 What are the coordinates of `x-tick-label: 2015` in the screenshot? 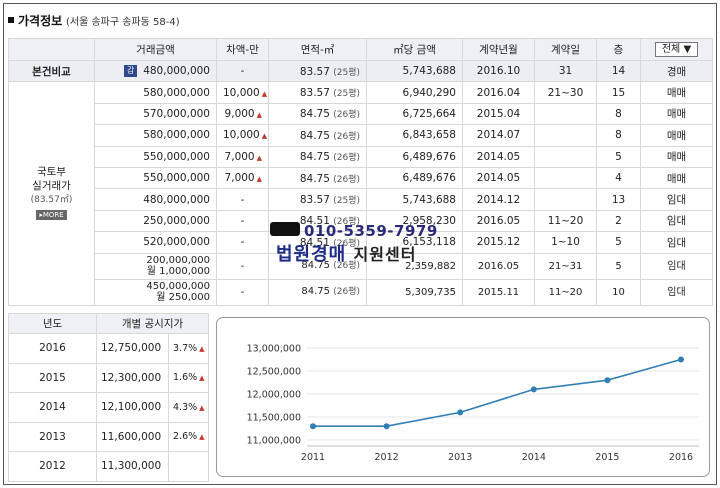 It's located at (607, 457).